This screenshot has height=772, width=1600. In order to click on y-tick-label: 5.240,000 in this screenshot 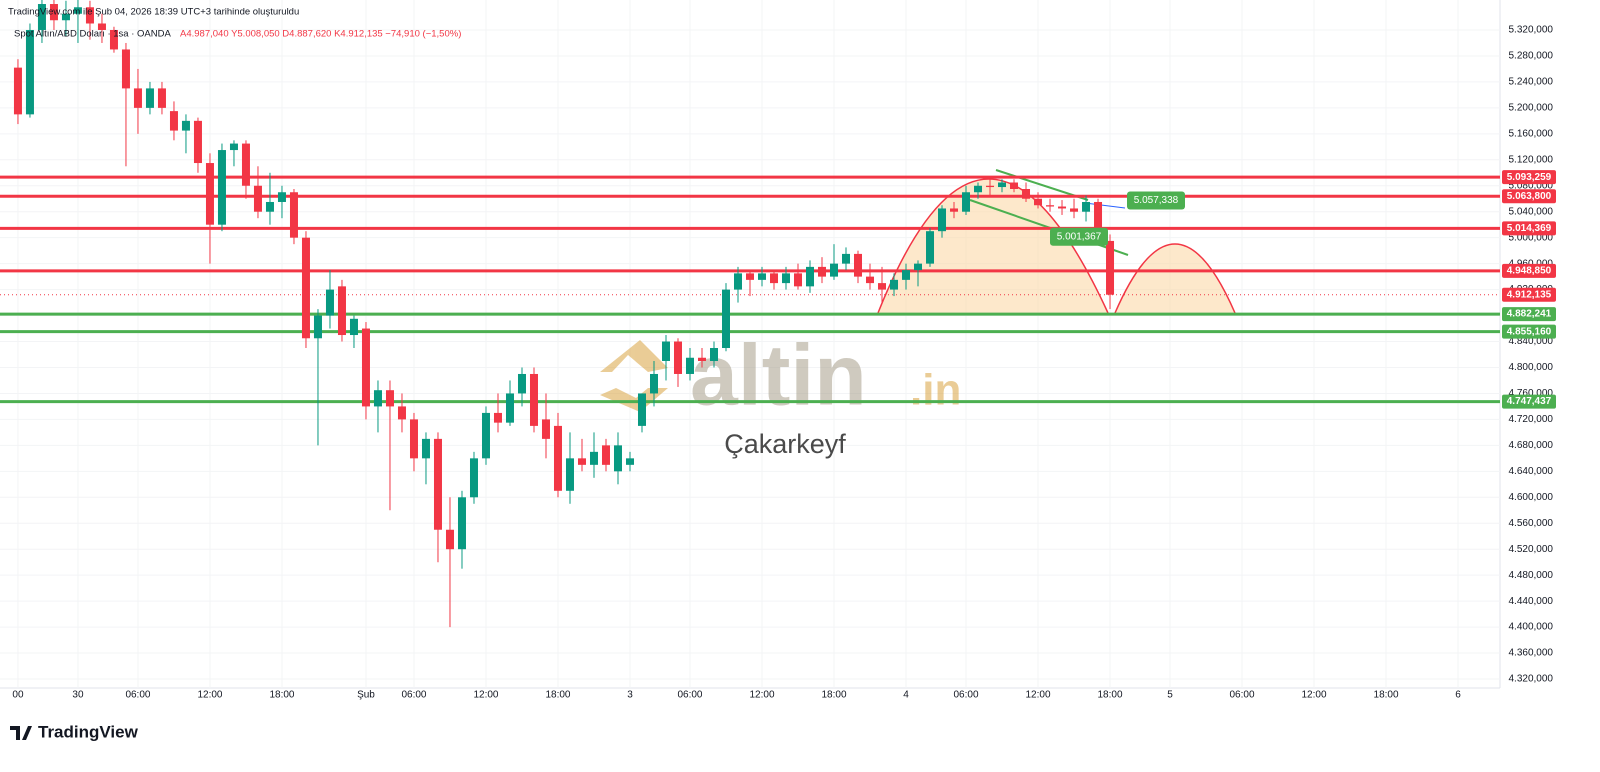, I will do `click(1531, 82)`.